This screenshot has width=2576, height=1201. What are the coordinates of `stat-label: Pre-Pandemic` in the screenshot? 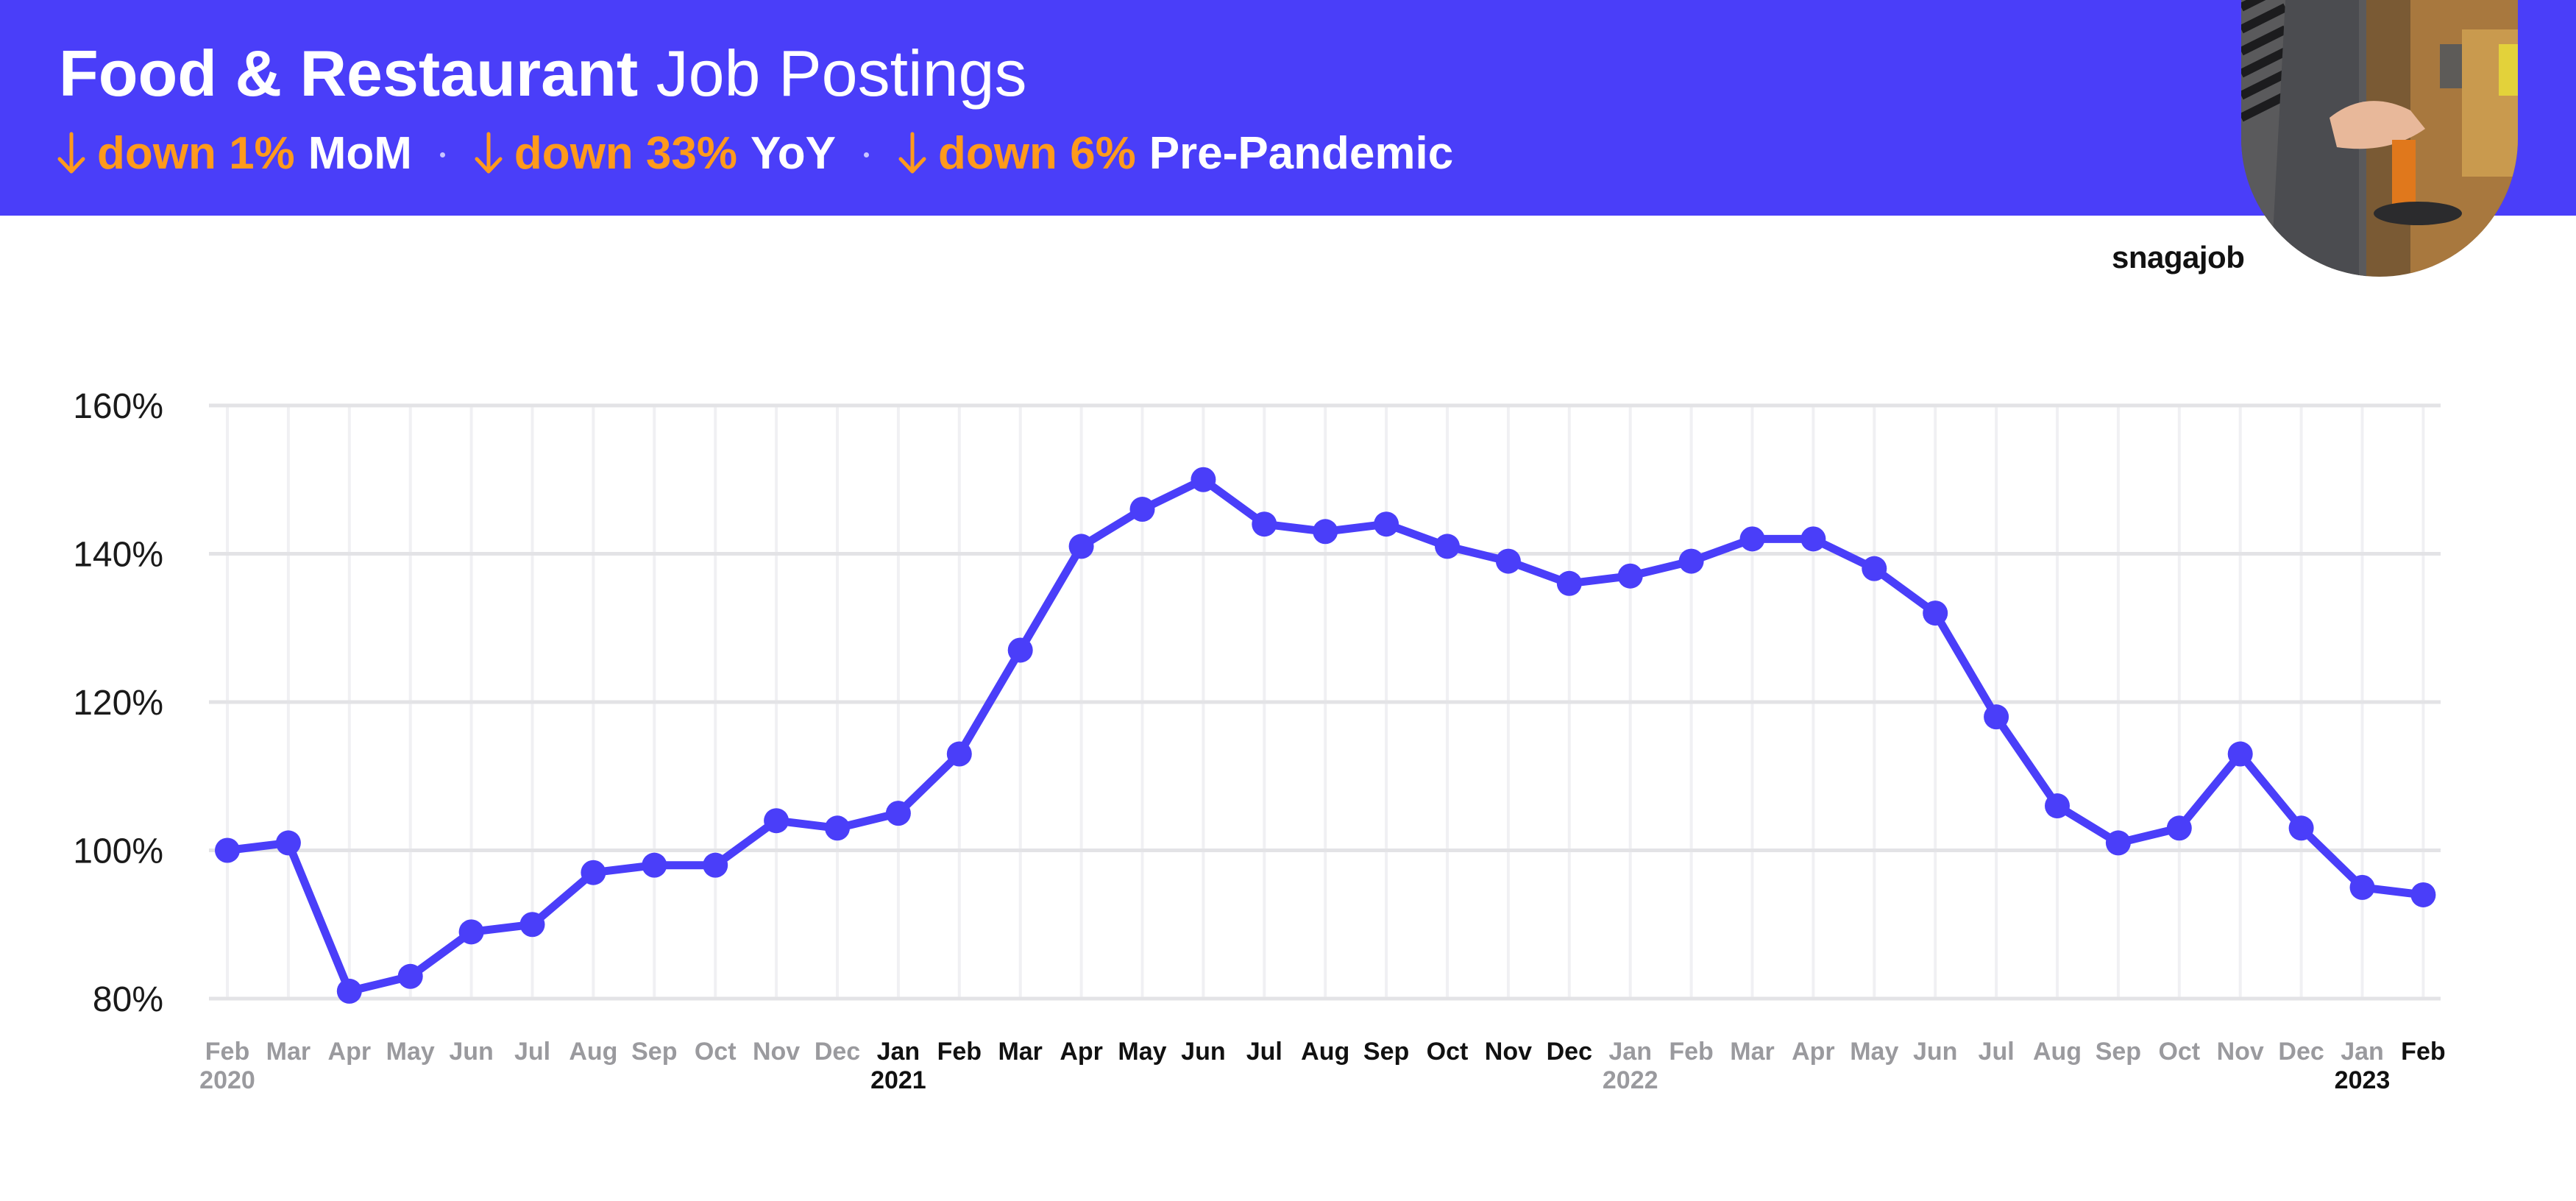 It's located at (1301, 153).